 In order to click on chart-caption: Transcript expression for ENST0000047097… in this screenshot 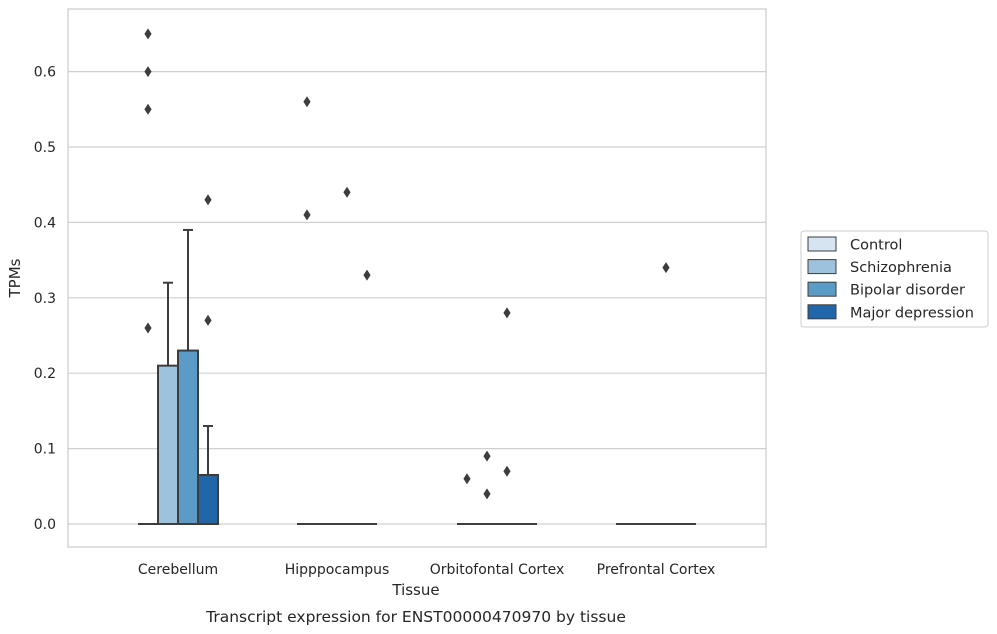, I will do `click(415, 617)`.